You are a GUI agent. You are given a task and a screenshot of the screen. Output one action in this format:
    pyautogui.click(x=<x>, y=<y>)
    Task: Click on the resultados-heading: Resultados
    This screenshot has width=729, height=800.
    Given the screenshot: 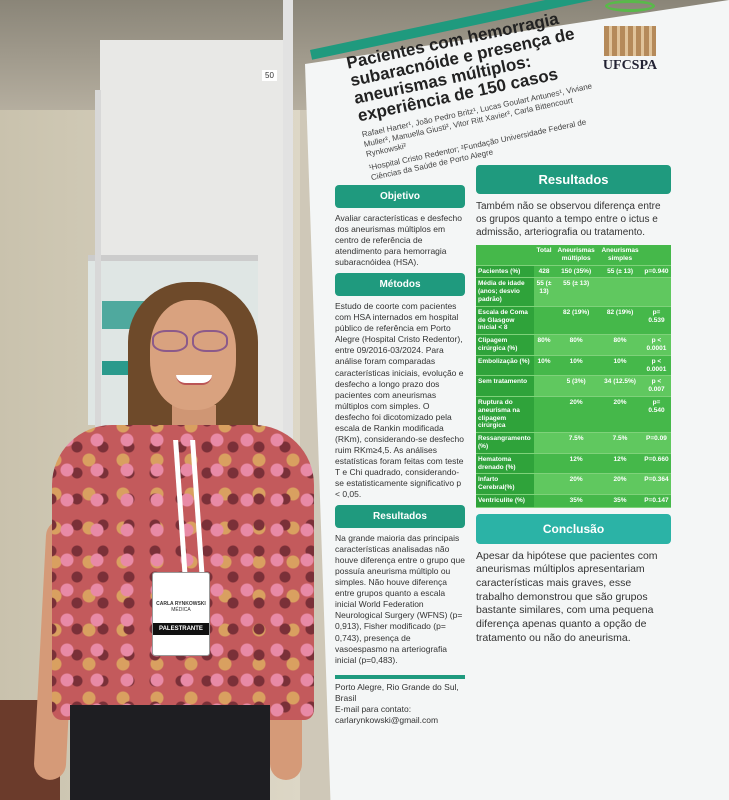 What is the action you would take?
    pyautogui.click(x=573, y=179)
    